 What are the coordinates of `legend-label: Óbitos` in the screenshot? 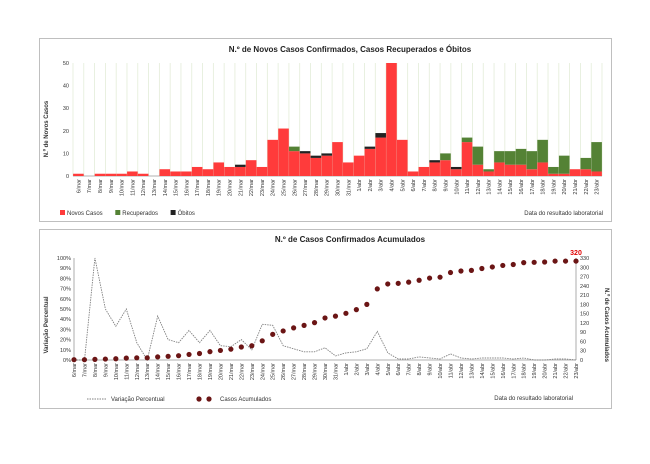 It's located at (186, 213).